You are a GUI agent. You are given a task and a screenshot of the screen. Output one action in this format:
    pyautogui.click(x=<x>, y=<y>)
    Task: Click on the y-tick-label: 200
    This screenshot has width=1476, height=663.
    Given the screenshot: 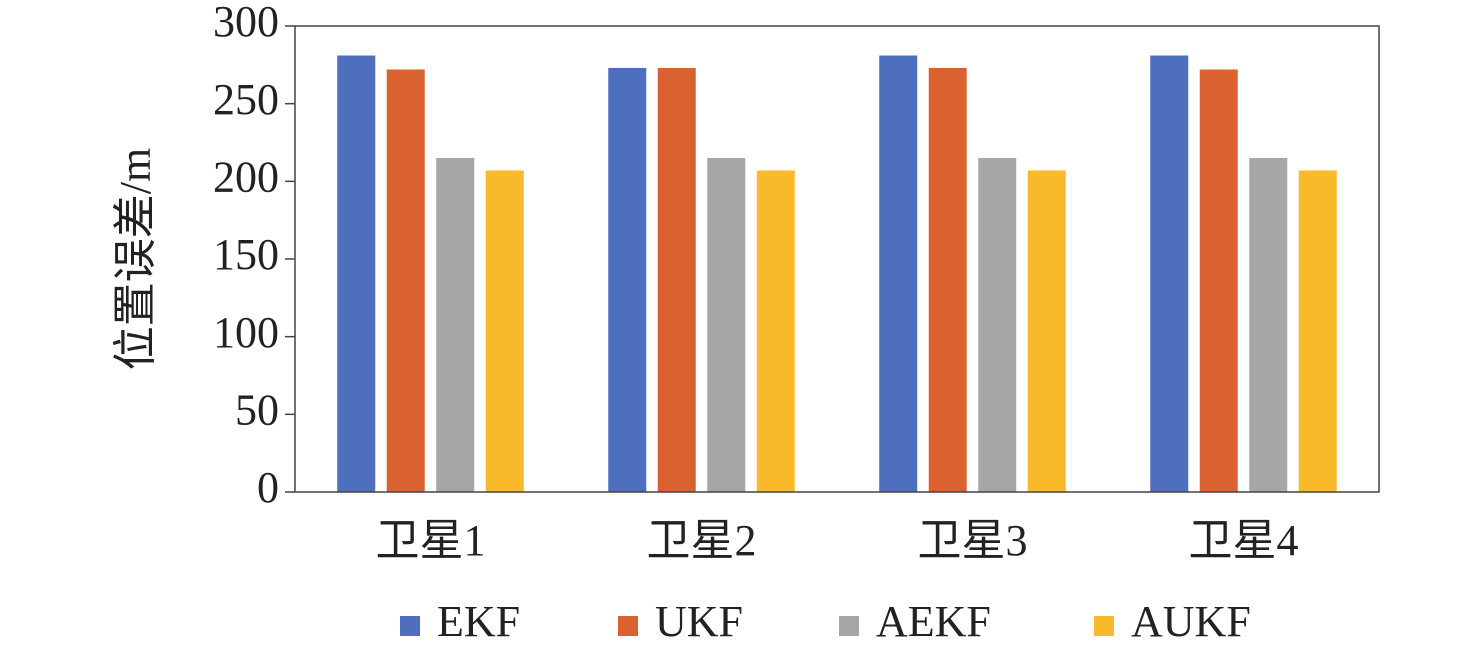 What is the action you would take?
    pyautogui.click(x=246, y=176)
    